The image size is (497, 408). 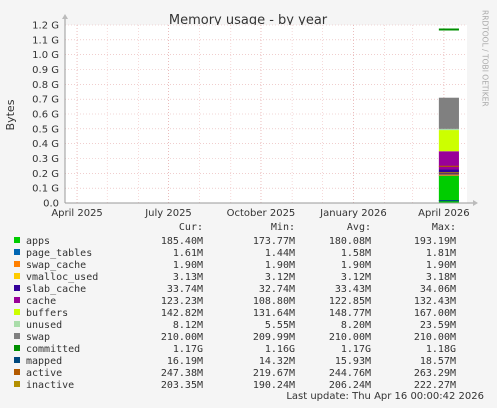 What do you see at coordinates (277, 289) in the screenshot?
I see `legend-value: 32.74M` at bounding box center [277, 289].